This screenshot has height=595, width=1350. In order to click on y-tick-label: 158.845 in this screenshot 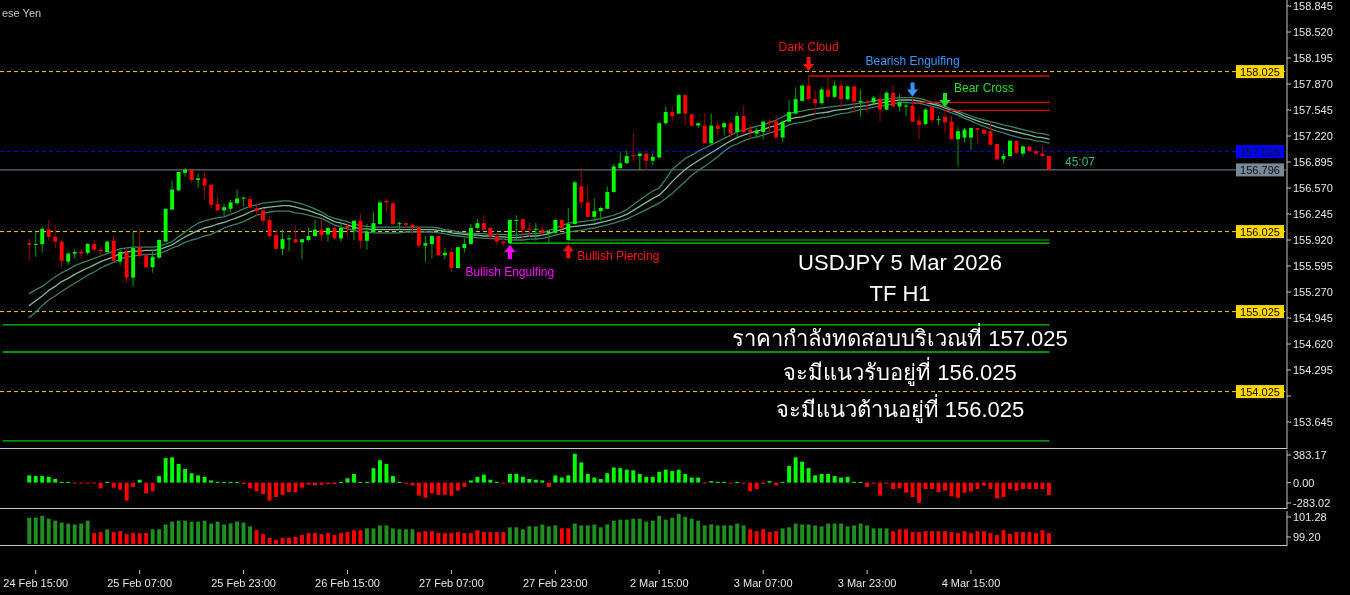, I will do `click(1313, 6)`.